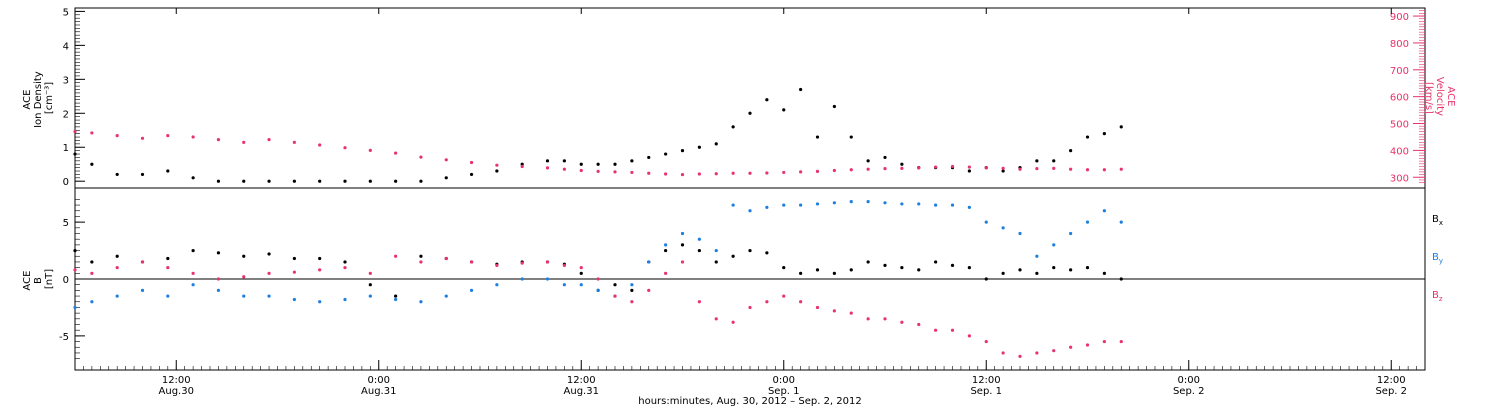 This screenshot has width=1500, height=410. Describe the element at coordinates (1428, 98) in the screenshot. I see `velocity-label-line-3: [km/s]` at that location.